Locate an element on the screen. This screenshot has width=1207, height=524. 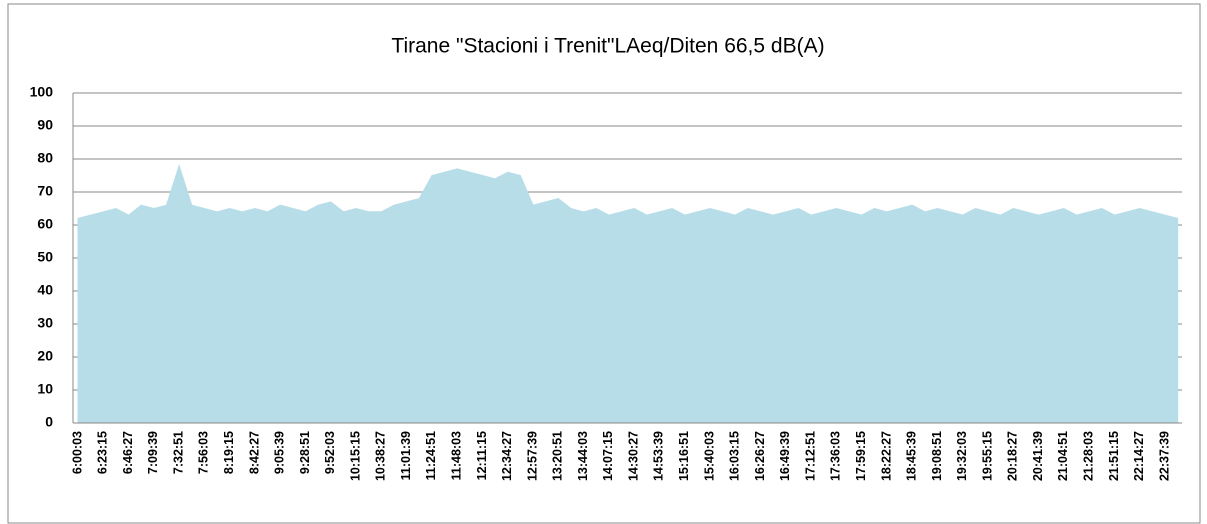
y-tick-label: 10 is located at coordinates (45, 389).